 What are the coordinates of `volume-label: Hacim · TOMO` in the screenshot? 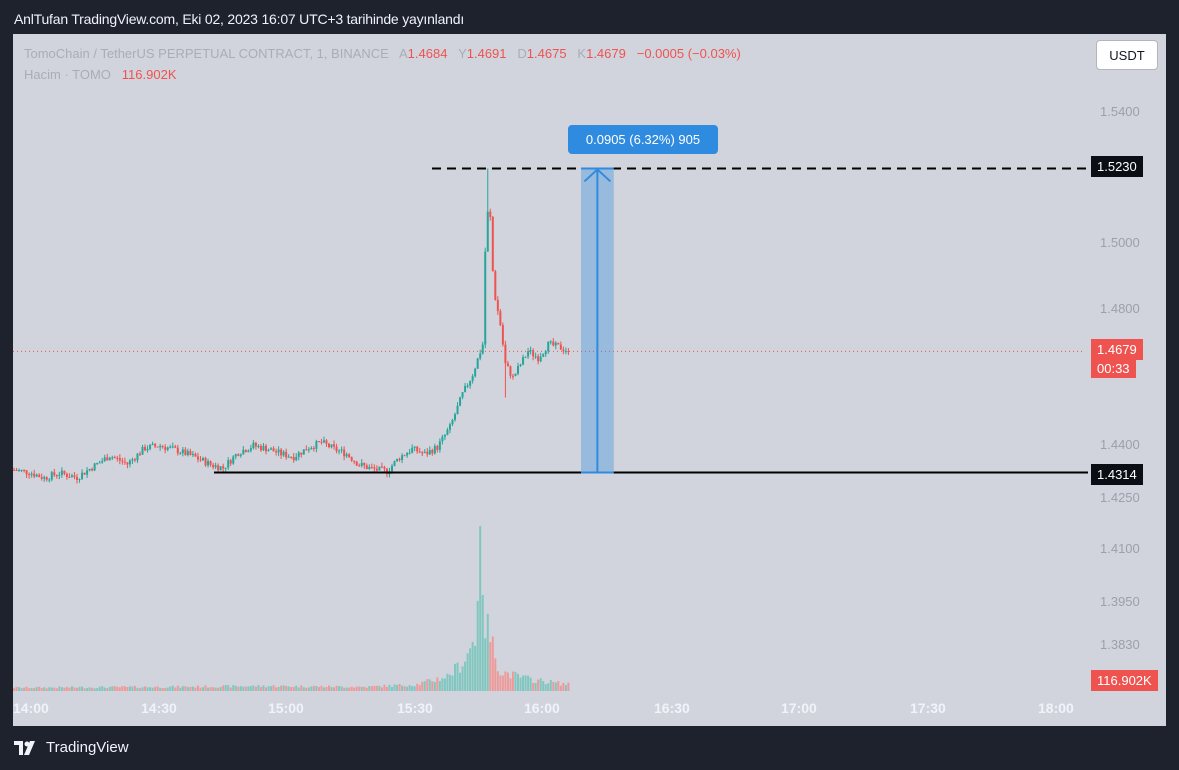 It's located at (67, 74).